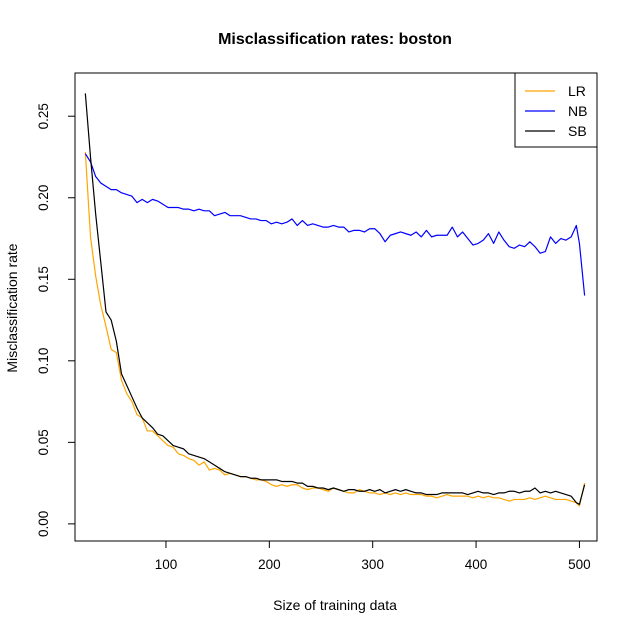  I want to click on y-tick-label: 0.05, so click(43, 442).